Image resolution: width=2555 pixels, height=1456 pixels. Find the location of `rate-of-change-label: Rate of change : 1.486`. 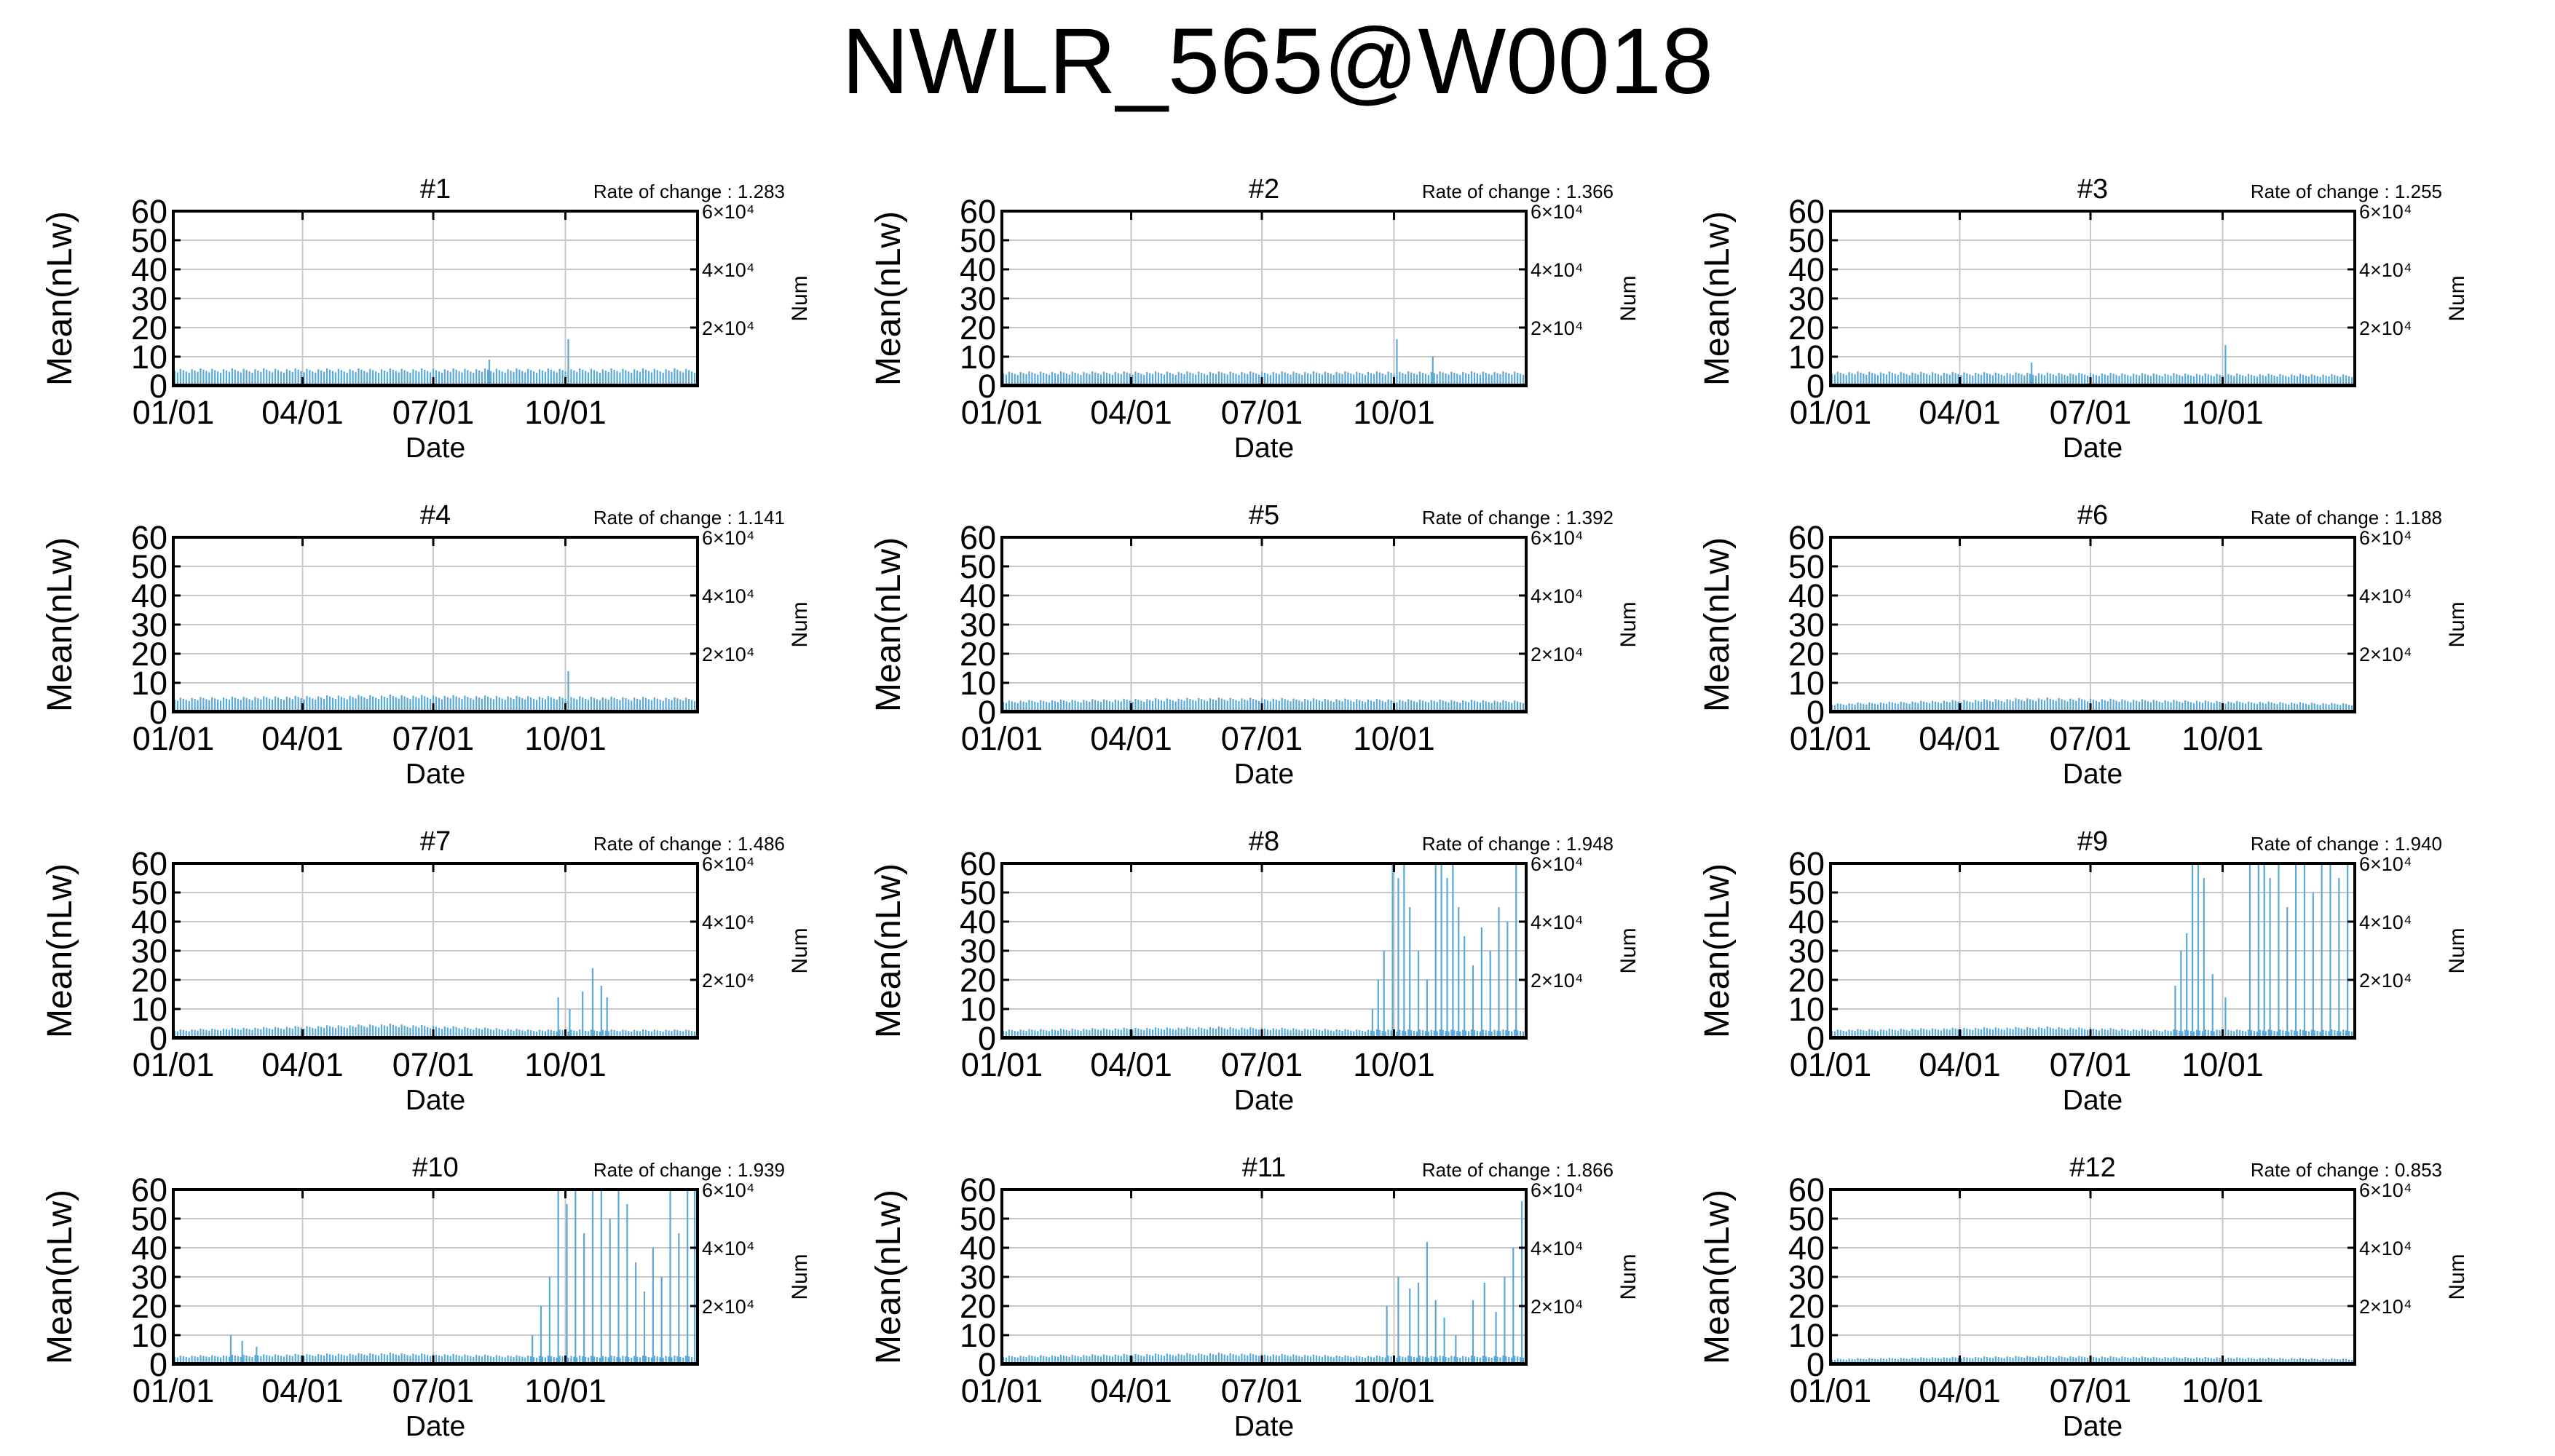

rate-of-change-label: Rate of change : 1.486 is located at coordinates (689, 844).